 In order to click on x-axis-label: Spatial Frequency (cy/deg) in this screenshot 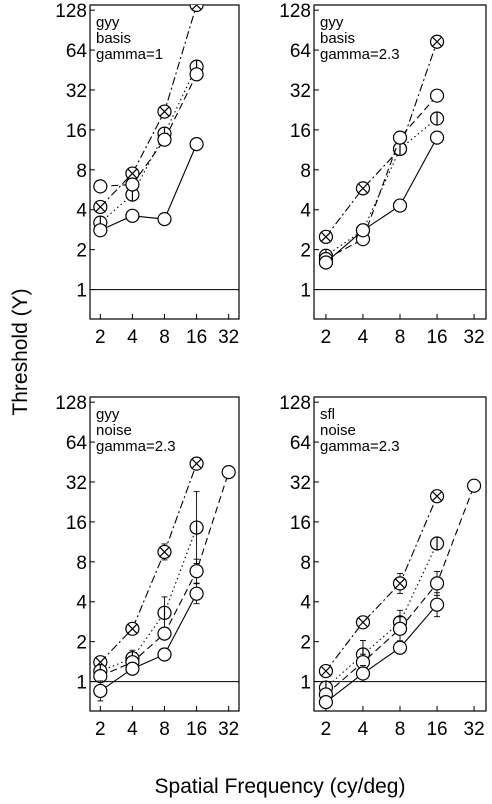, I will do `click(280, 786)`.